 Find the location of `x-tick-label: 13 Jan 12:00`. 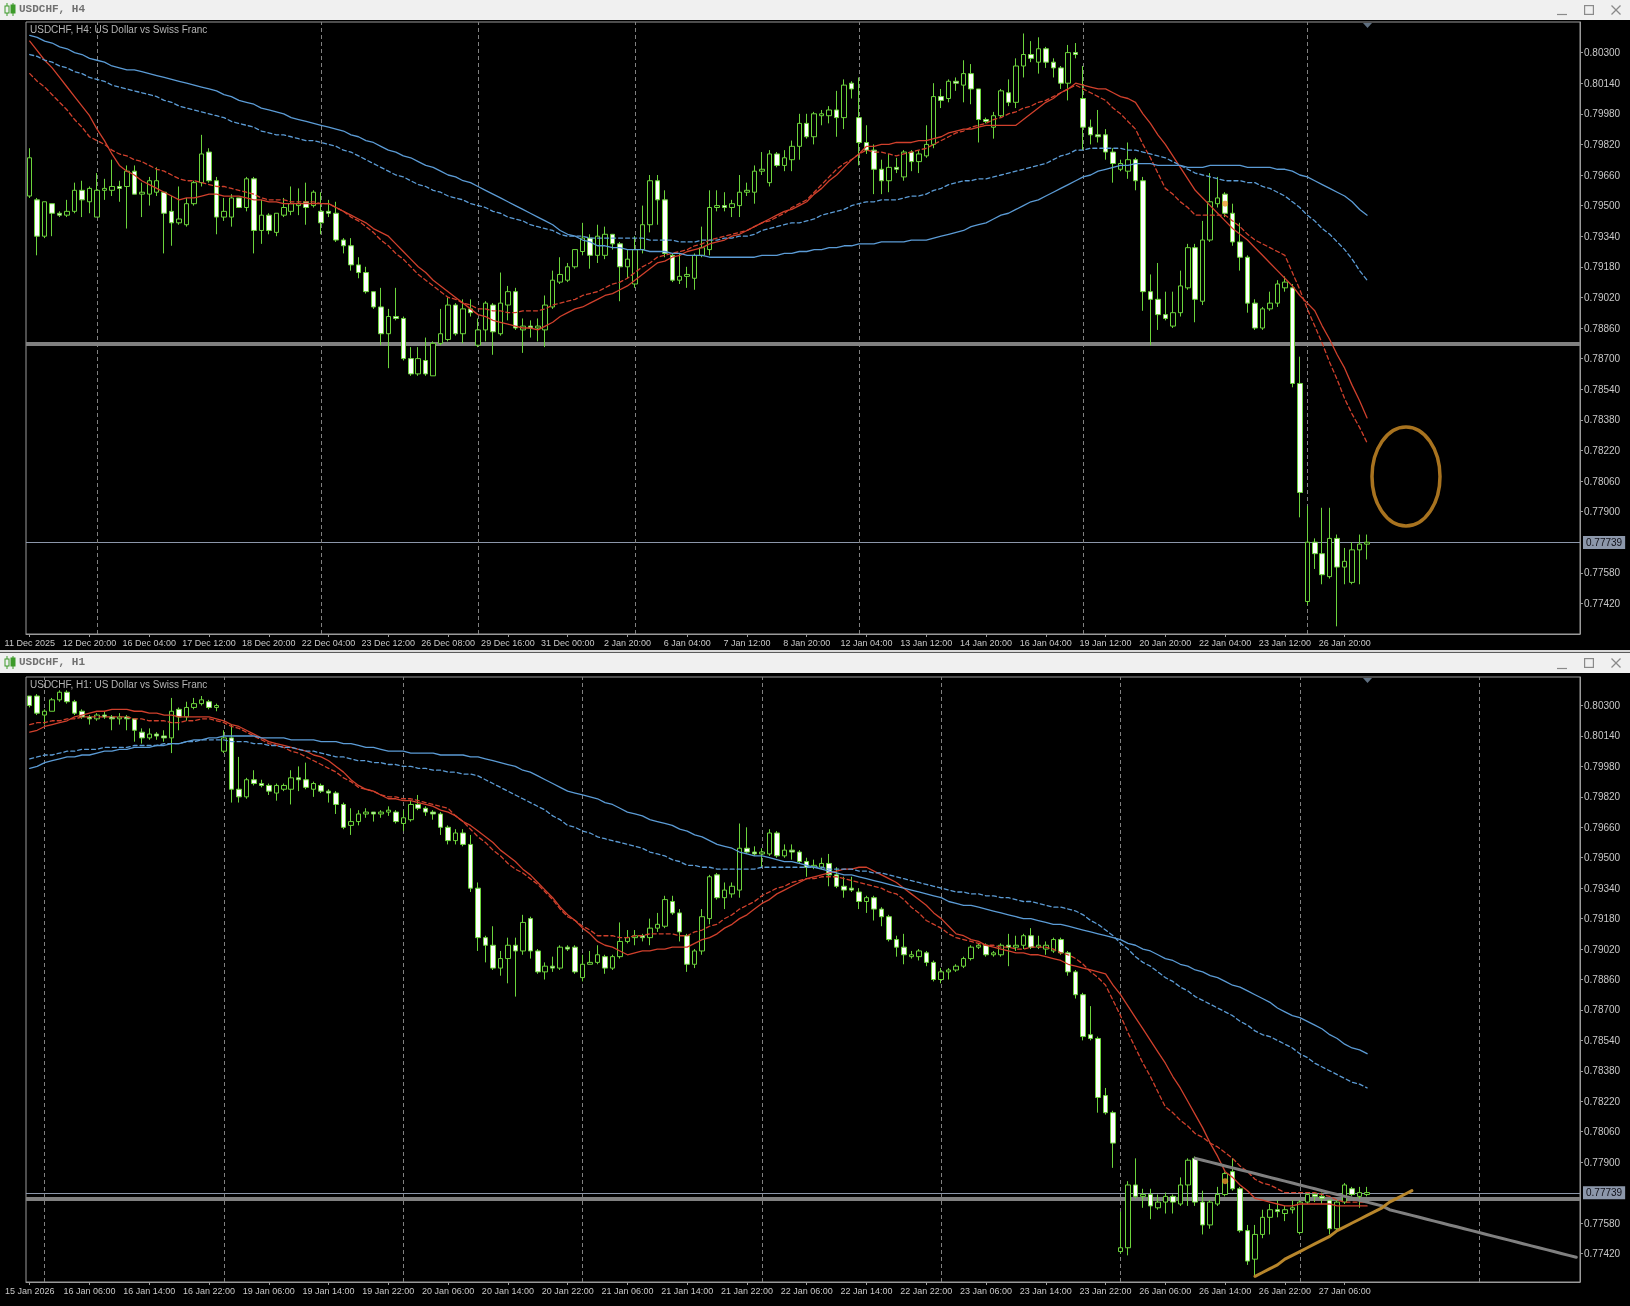

x-tick-label: 13 Jan 12:00 is located at coordinates (926, 642).